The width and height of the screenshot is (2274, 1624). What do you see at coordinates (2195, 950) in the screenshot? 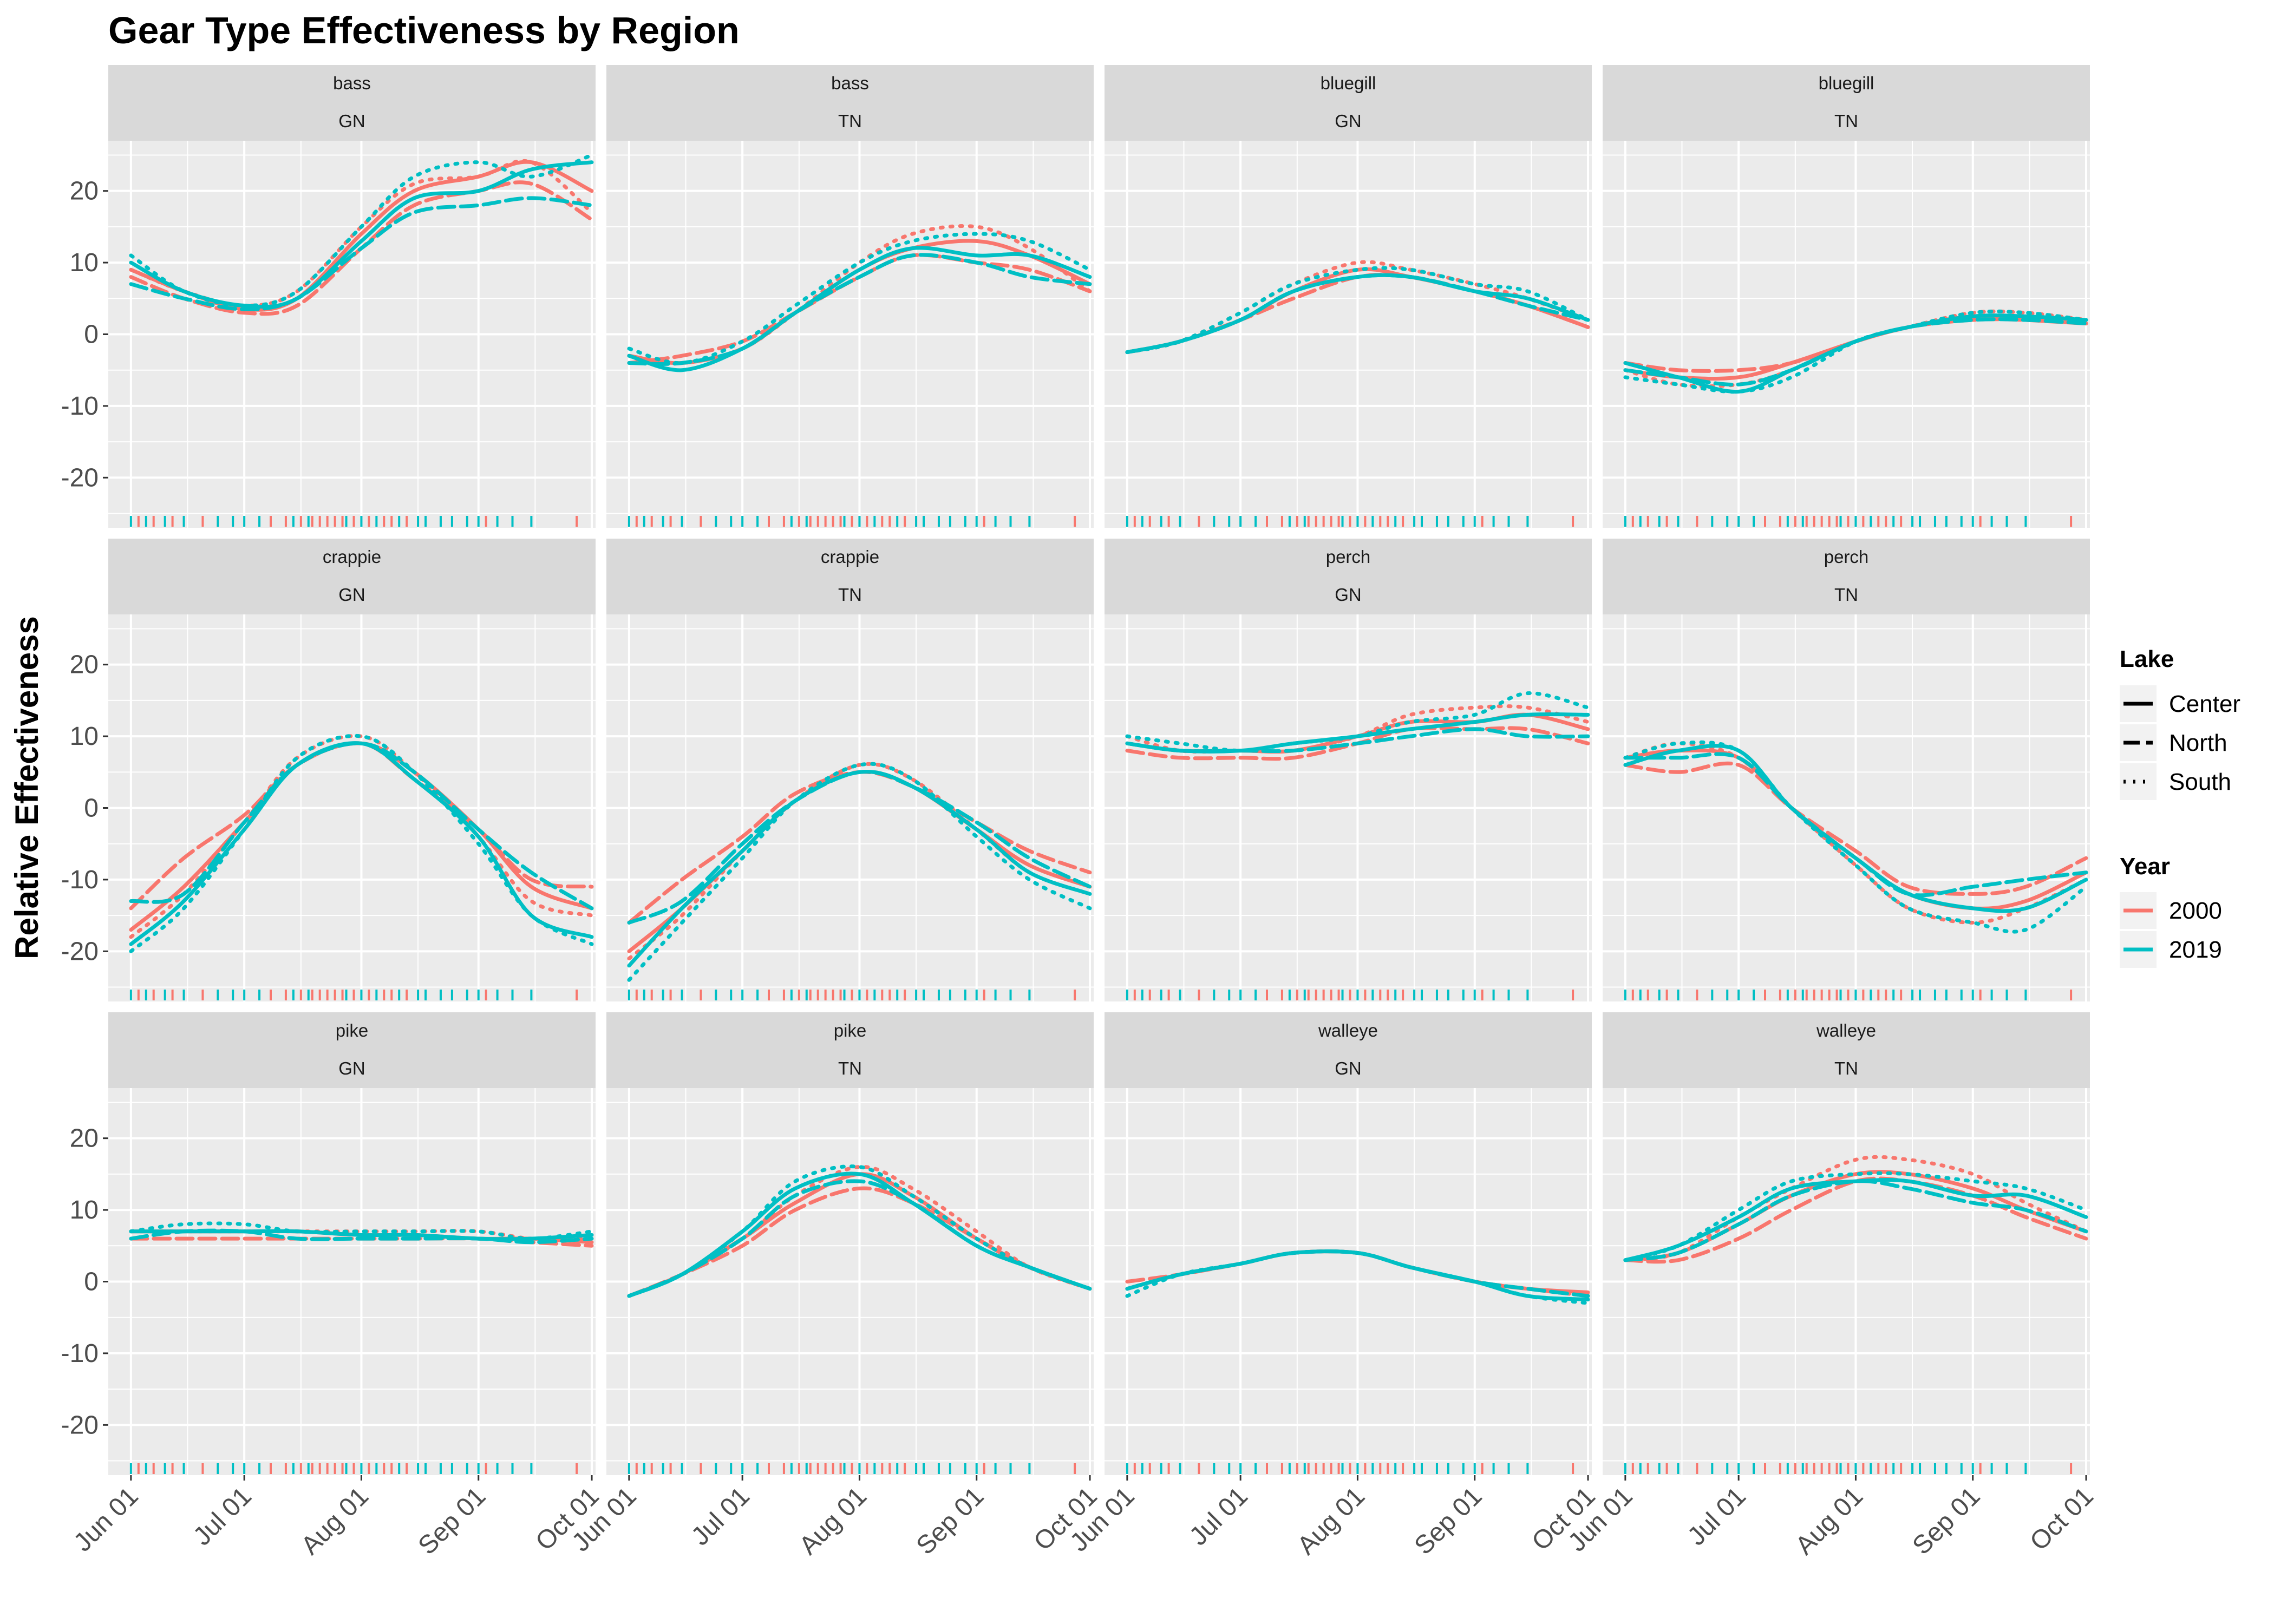
I see `legend-year-label: 2019` at bounding box center [2195, 950].